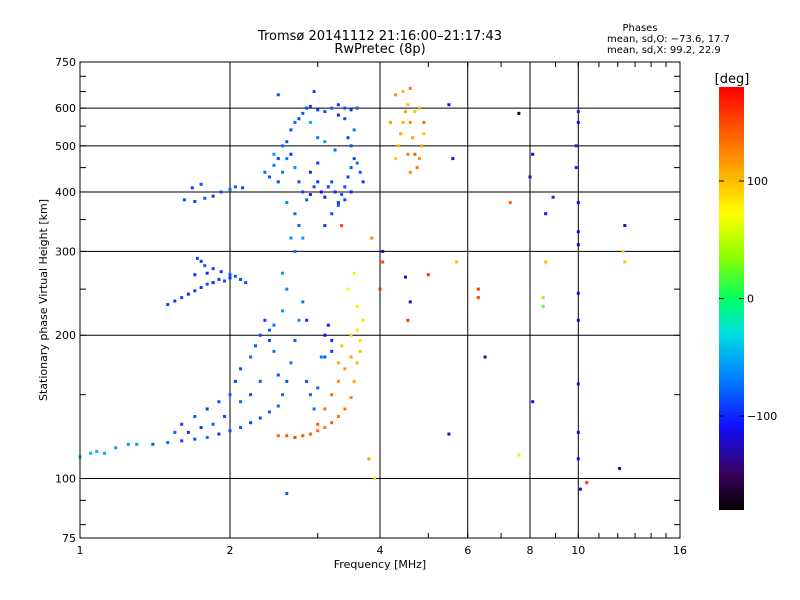  Describe the element at coordinates (762, 416) in the screenshot. I see `colorbar-tick-label: −100` at that location.